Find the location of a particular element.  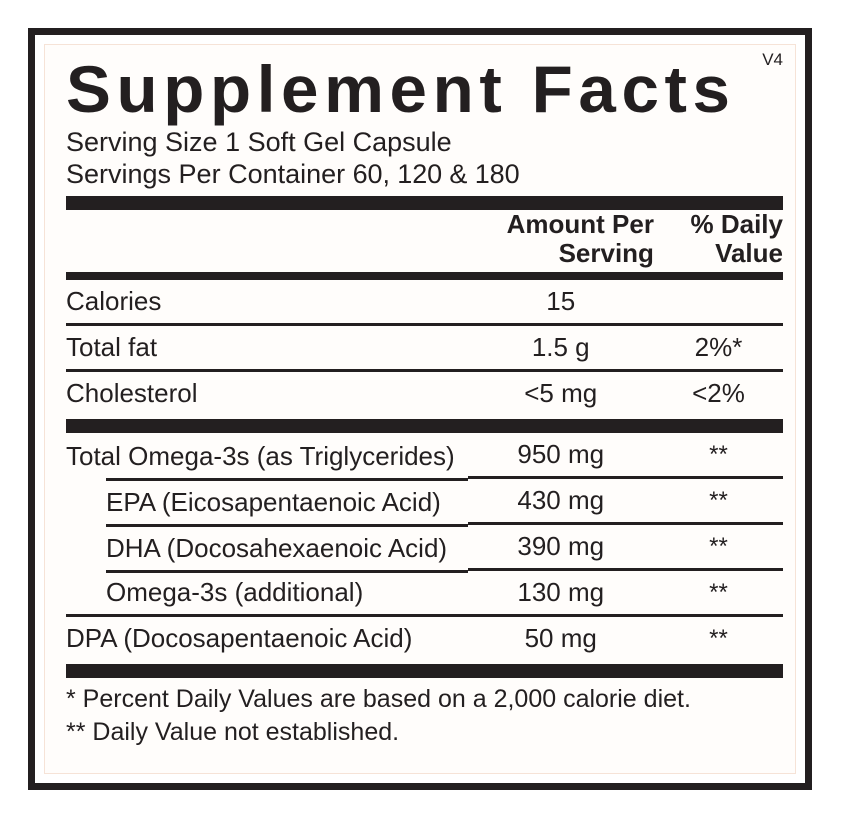

row-daily-value: <2% is located at coordinates (718, 393).